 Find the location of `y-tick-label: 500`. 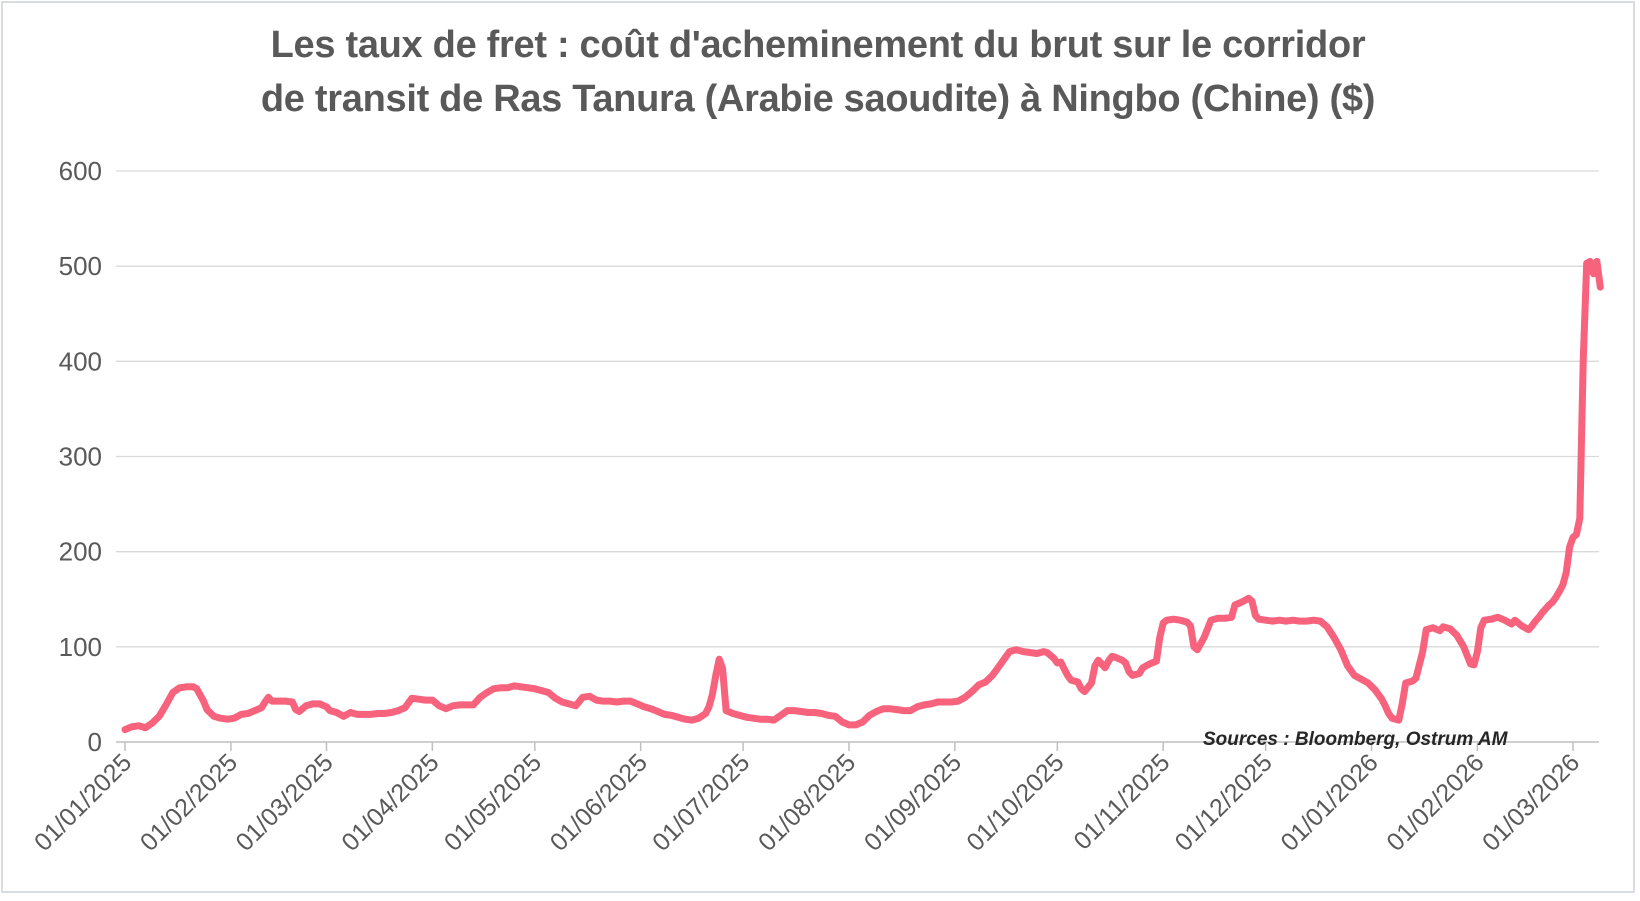

y-tick-label: 500 is located at coordinates (80, 266).